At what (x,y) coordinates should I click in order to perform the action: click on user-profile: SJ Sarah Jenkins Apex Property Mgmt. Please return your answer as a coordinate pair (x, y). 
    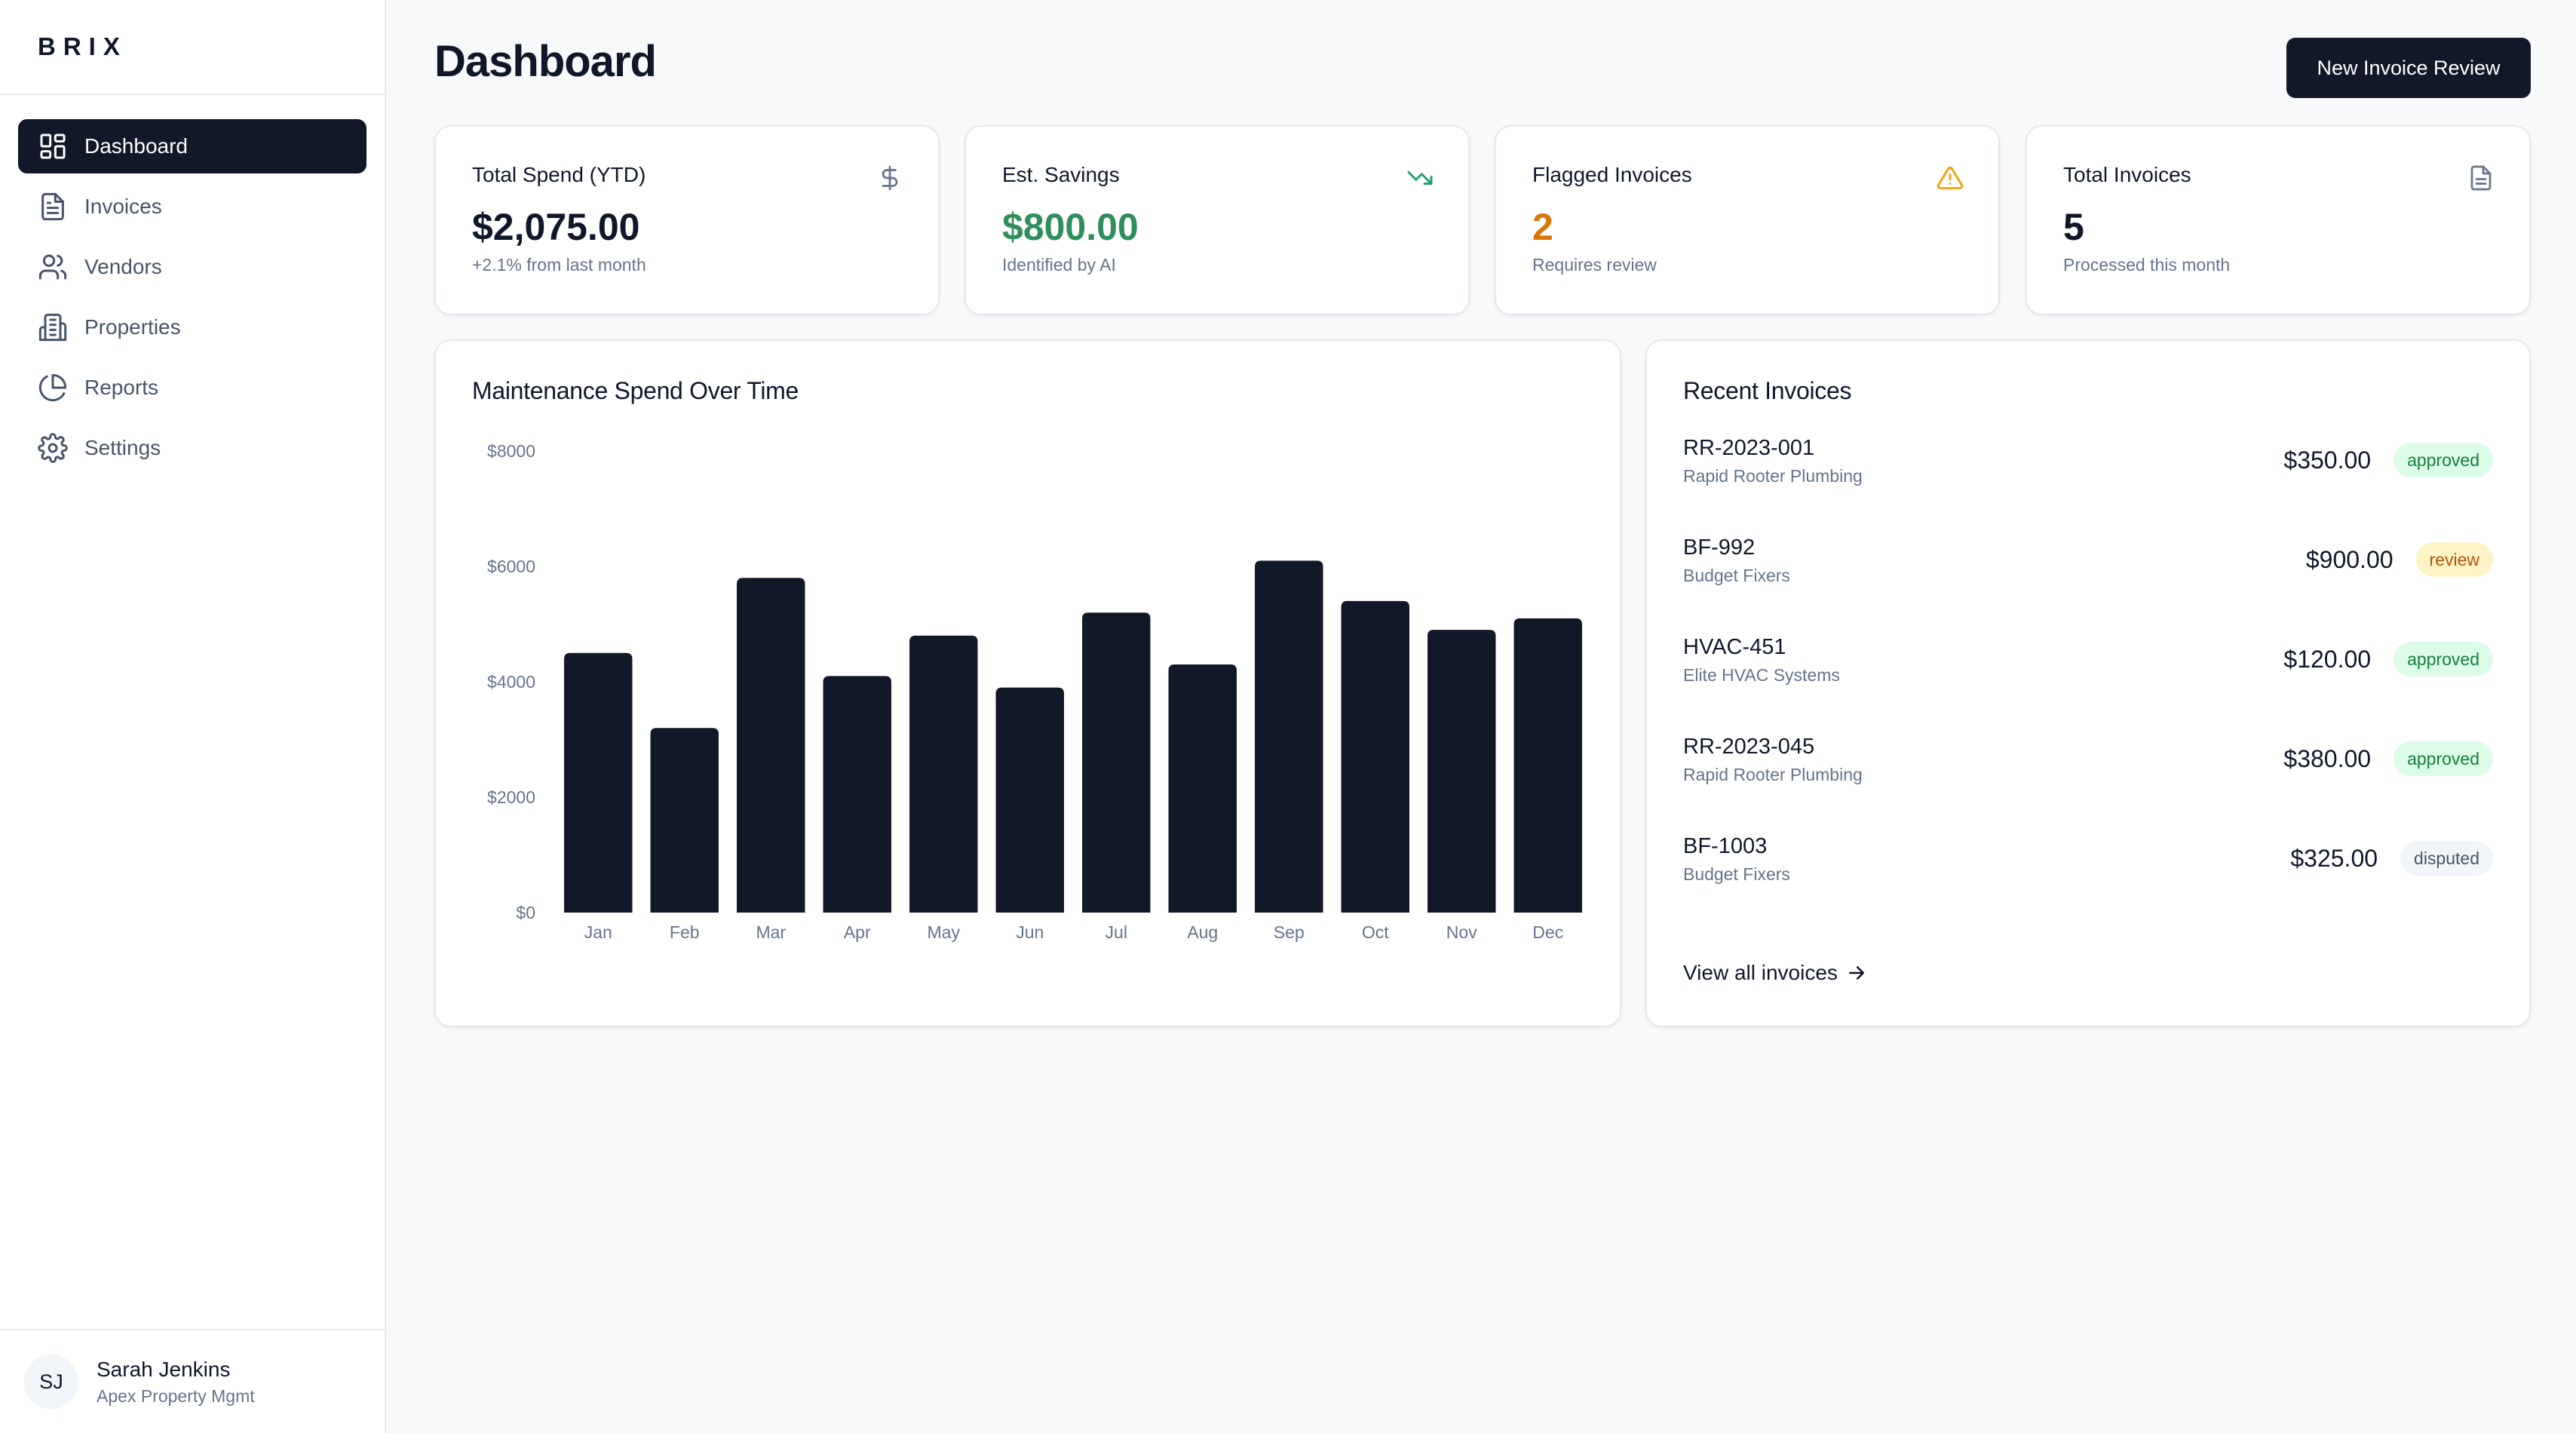
    Looking at the image, I should click on (192, 1381).